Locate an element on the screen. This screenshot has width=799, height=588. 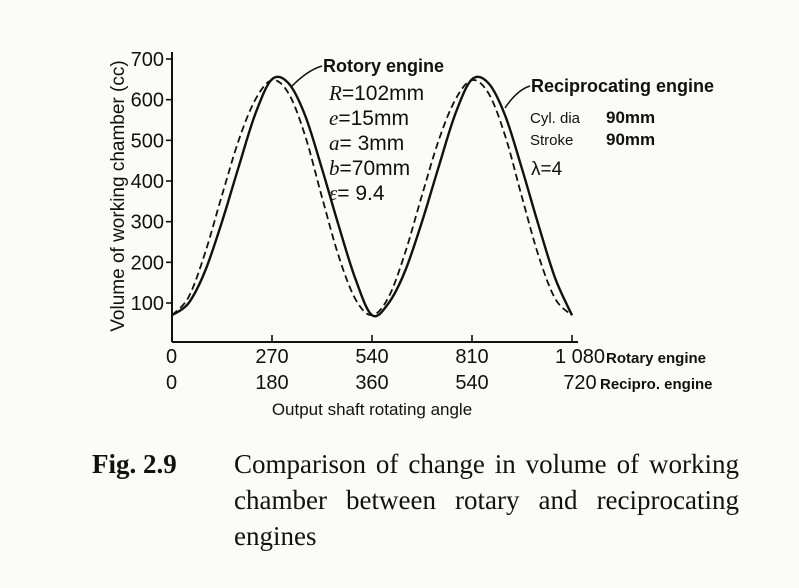
annotation-recip-leader is located at coordinates (517, 97).